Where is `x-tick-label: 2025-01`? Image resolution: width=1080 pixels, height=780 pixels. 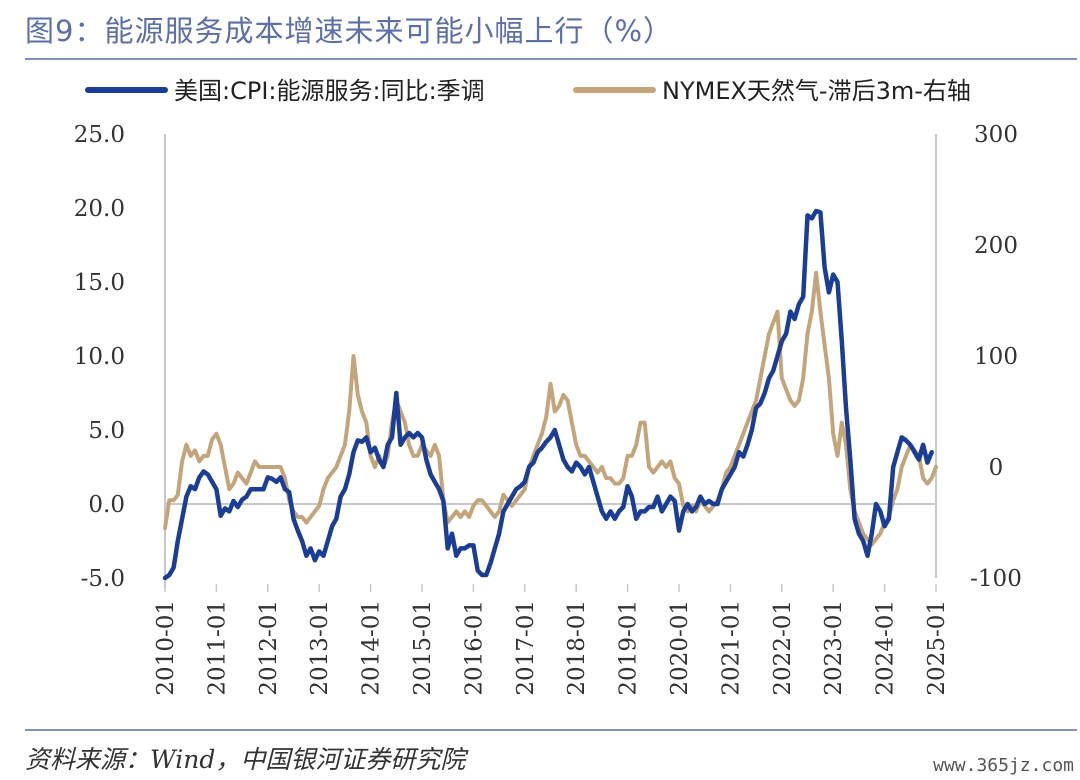 x-tick-label: 2025-01 is located at coordinates (937, 648).